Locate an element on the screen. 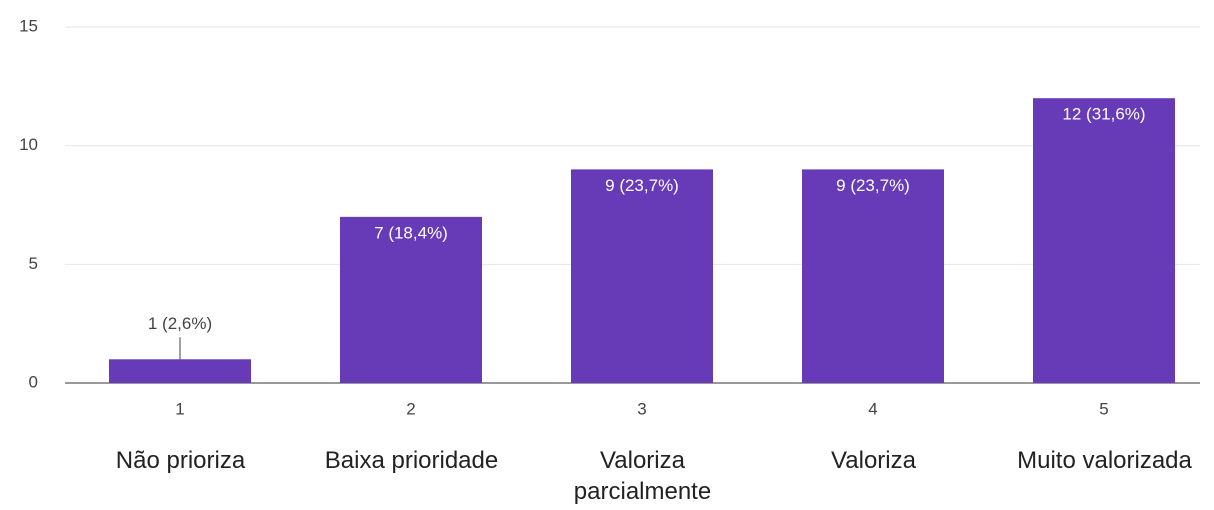  x-tick-label: 5 is located at coordinates (1103, 408).